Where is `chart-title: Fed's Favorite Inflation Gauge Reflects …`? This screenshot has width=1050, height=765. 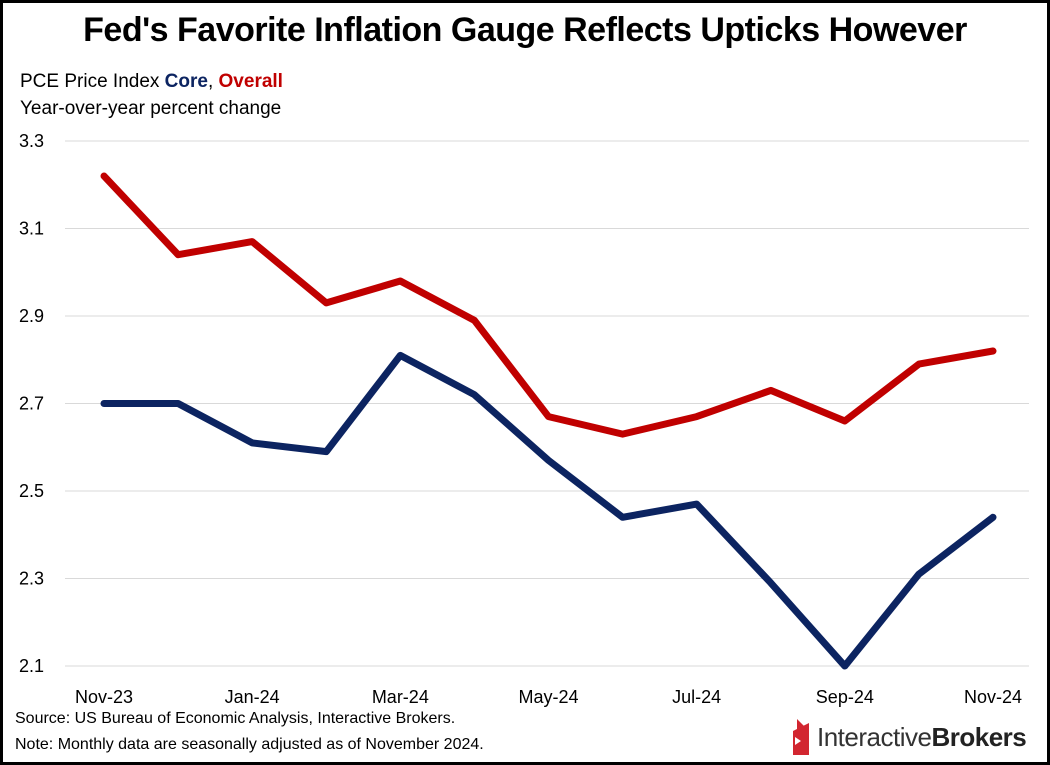 chart-title: Fed's Favorite Inflation Gauge Reflects … is located at coordinates (525, 30).